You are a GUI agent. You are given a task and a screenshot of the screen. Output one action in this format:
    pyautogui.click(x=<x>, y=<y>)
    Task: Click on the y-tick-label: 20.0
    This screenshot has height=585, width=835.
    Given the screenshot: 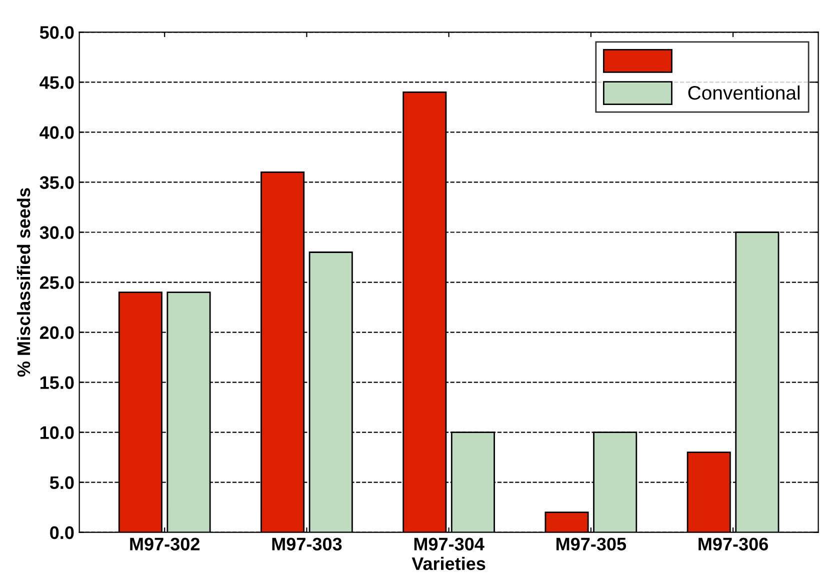 What is the action you would take?
    pyautogui.click(x=57, y=332)
    